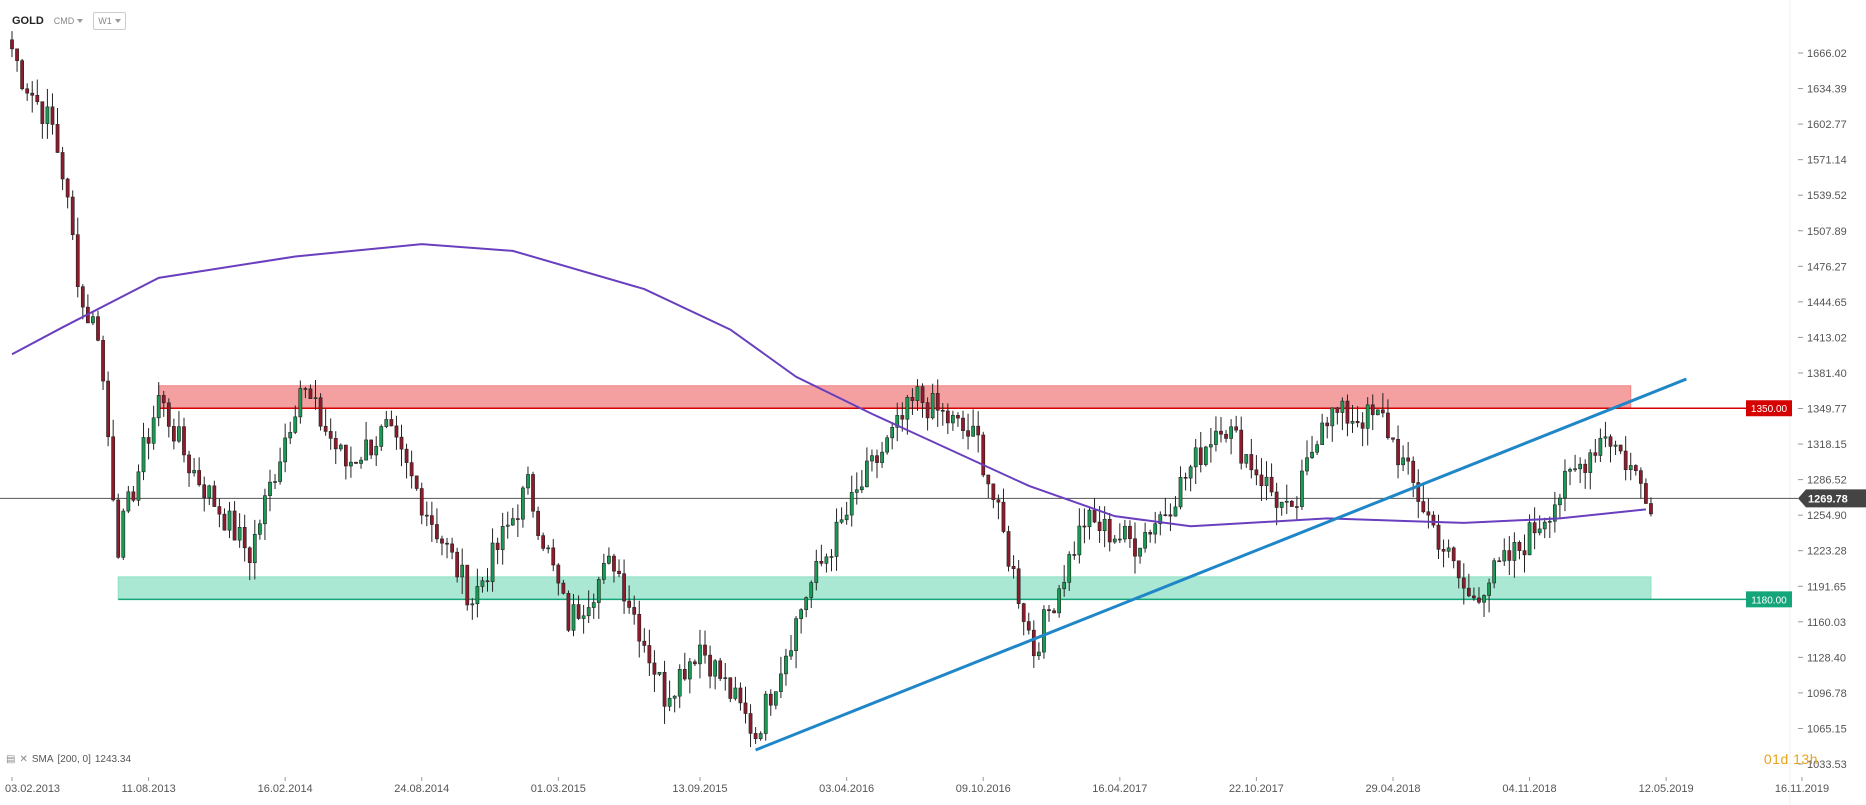 The height and width of the screenshot is (805, 1866). I want to click on y-tick-label: 1634.39, so click(1827, 90).